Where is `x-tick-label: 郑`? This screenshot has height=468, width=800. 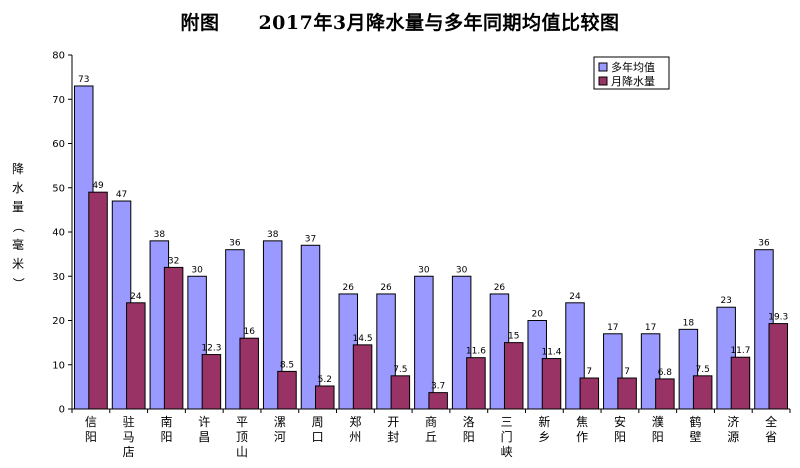
x-tick-label: 郑 is located at coordinates (355, 421).